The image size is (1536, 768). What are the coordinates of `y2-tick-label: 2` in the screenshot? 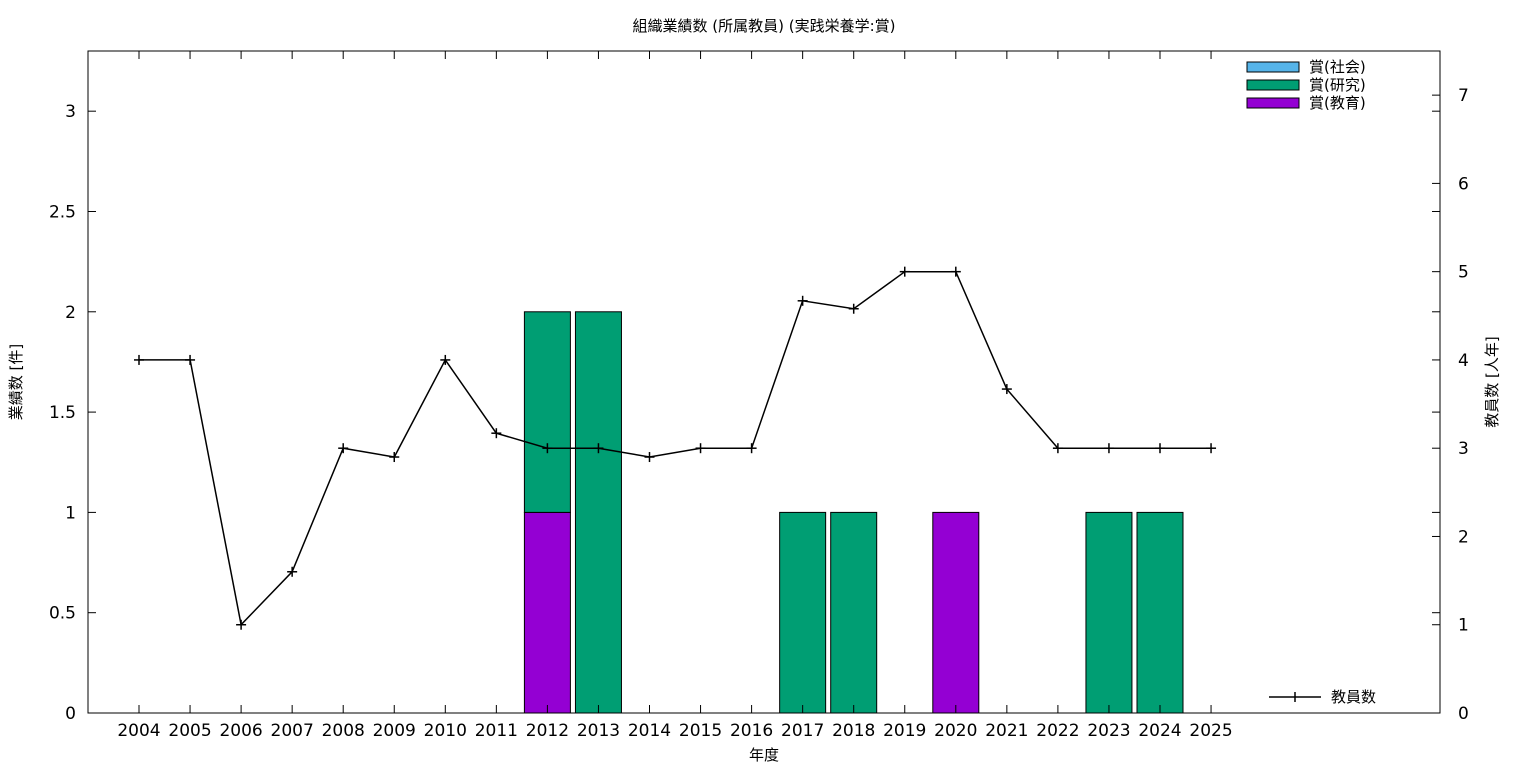 It's located at (1463, 537).